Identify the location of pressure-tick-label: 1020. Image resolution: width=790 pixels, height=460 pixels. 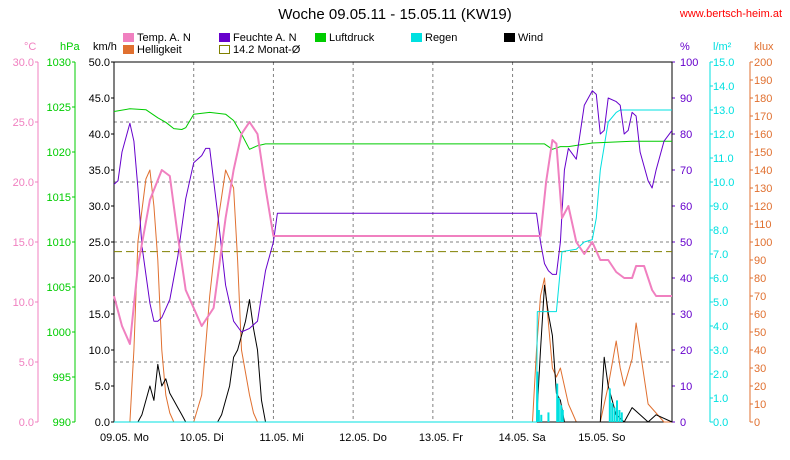
(59, 153).